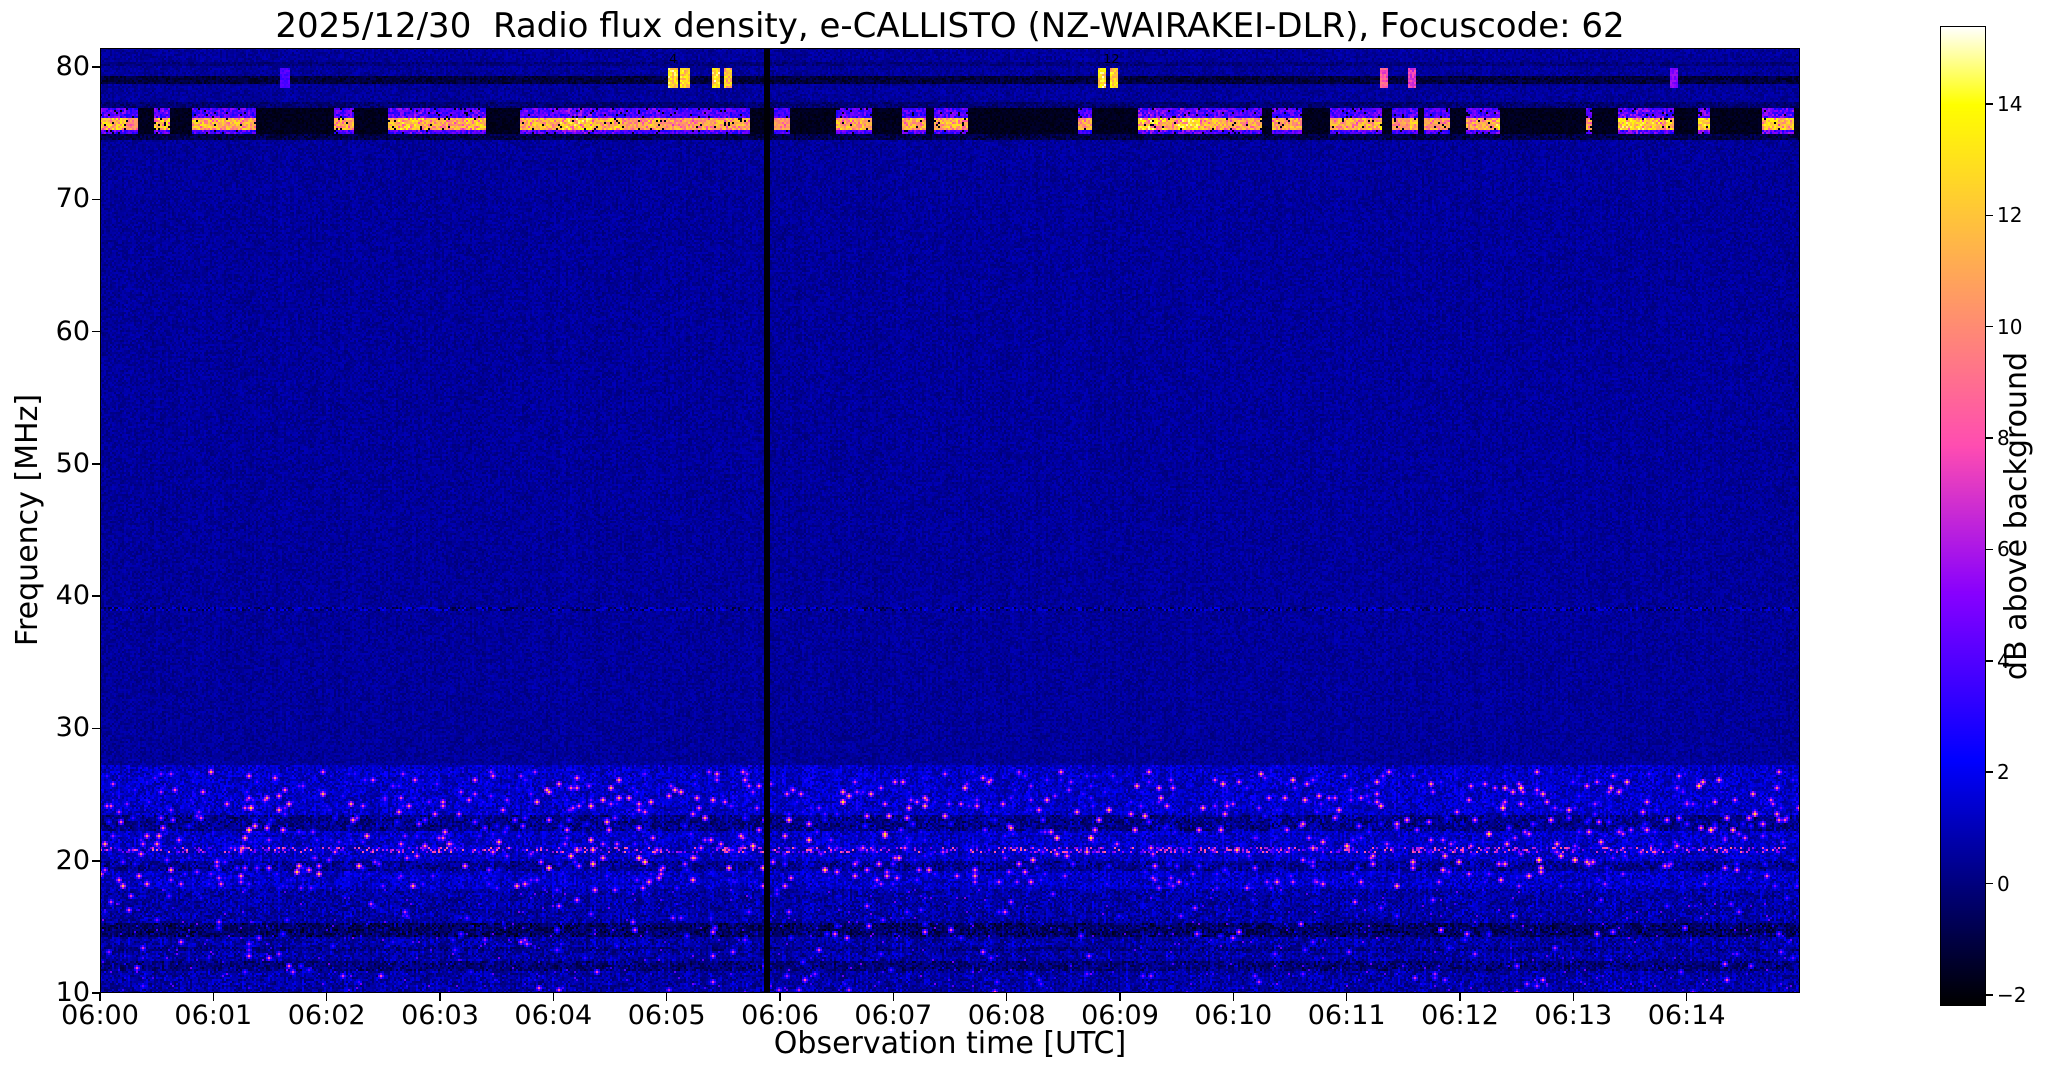 Image resolution: width=2047 pixels, height=1067 pixels. Describe the element at coordinates (1460, 1015) in the screenshot. I see `x-tick-label: 06:12` at that location.